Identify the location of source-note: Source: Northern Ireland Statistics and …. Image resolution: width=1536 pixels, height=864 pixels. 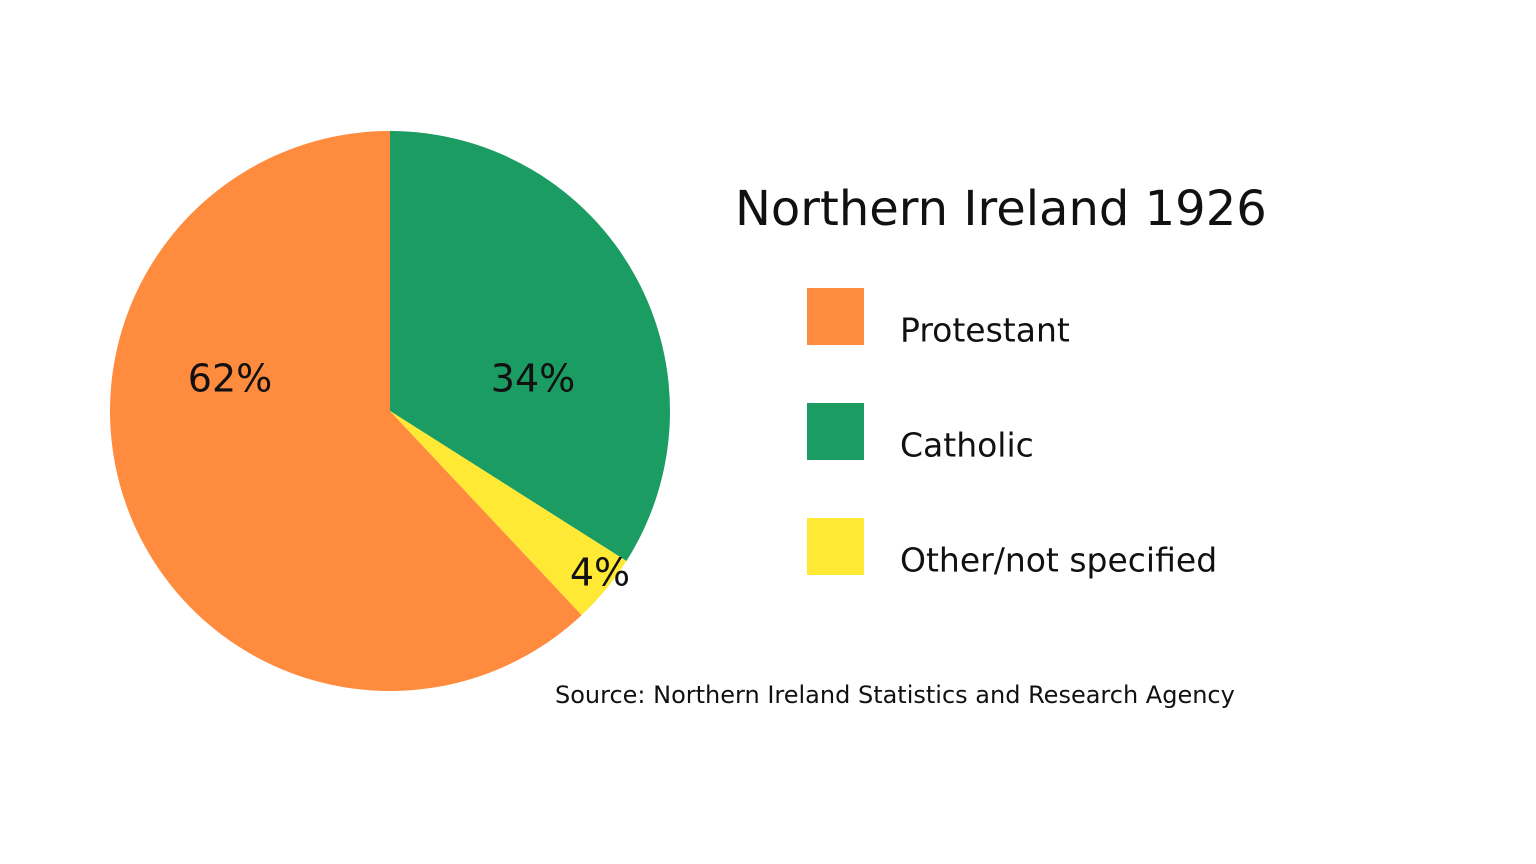
(895, 695).